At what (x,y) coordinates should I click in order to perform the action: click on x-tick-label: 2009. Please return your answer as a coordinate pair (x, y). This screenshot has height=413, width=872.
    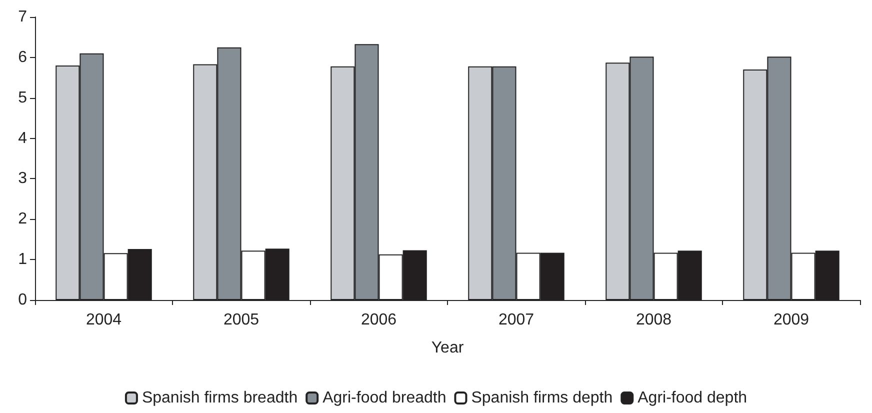
    Looking at the image, I should click on (791, 320).